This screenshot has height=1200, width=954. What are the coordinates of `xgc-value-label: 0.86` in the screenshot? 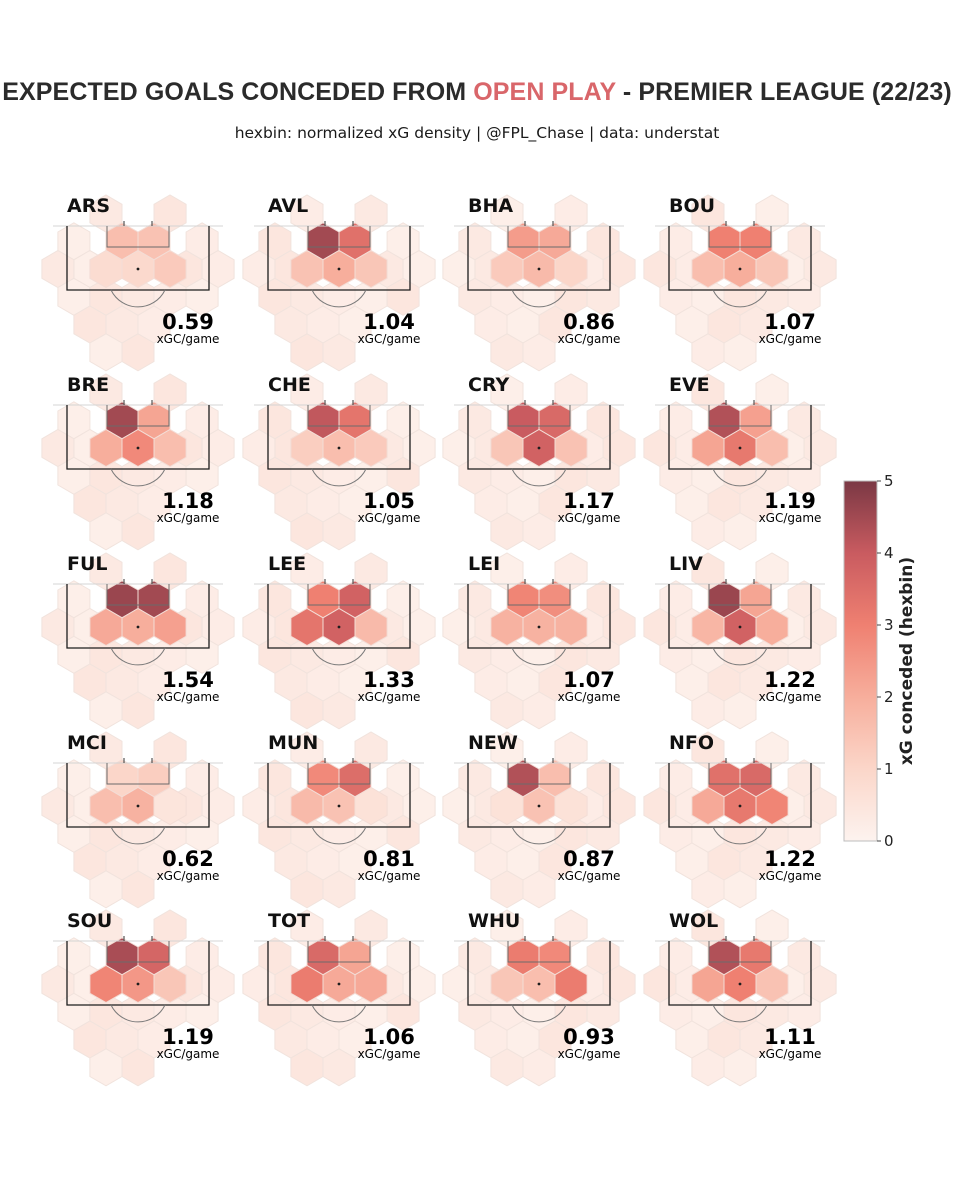 It's located at (589, 322).